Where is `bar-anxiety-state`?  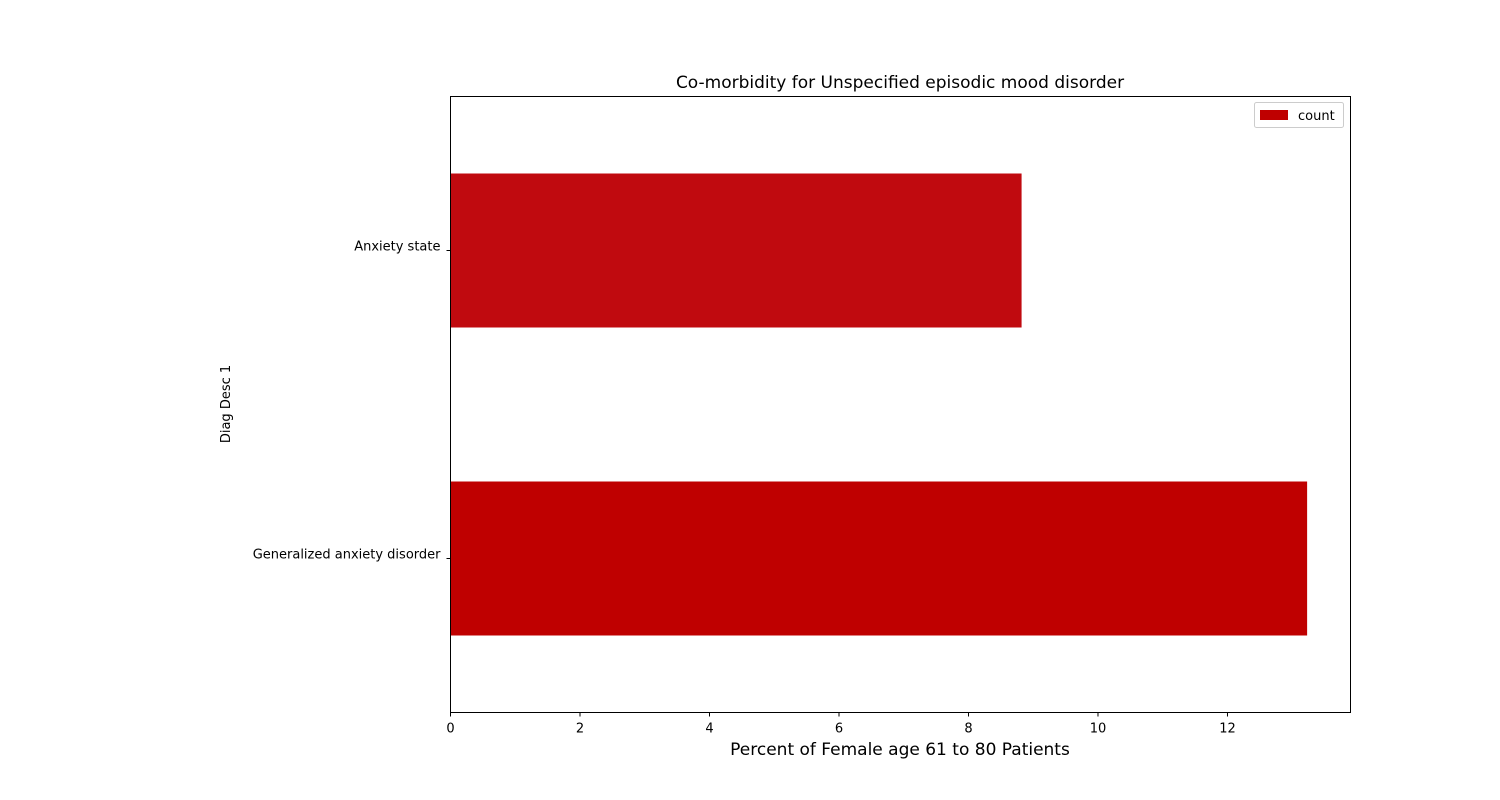 bar-anxiety-state is located at coordinates (736, 250).